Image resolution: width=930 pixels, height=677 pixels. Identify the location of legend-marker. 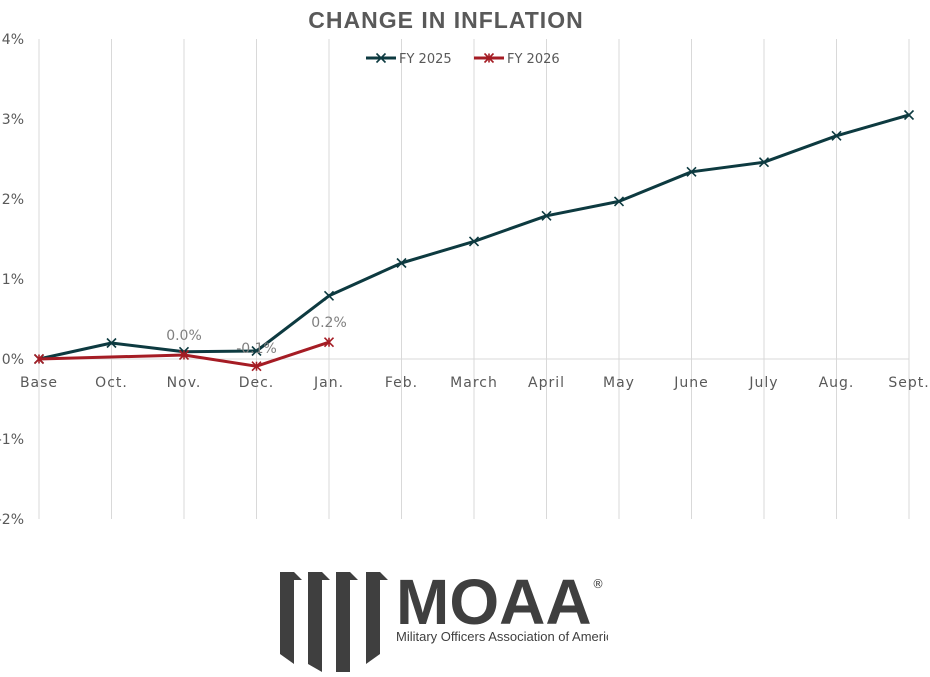
(381, 58).